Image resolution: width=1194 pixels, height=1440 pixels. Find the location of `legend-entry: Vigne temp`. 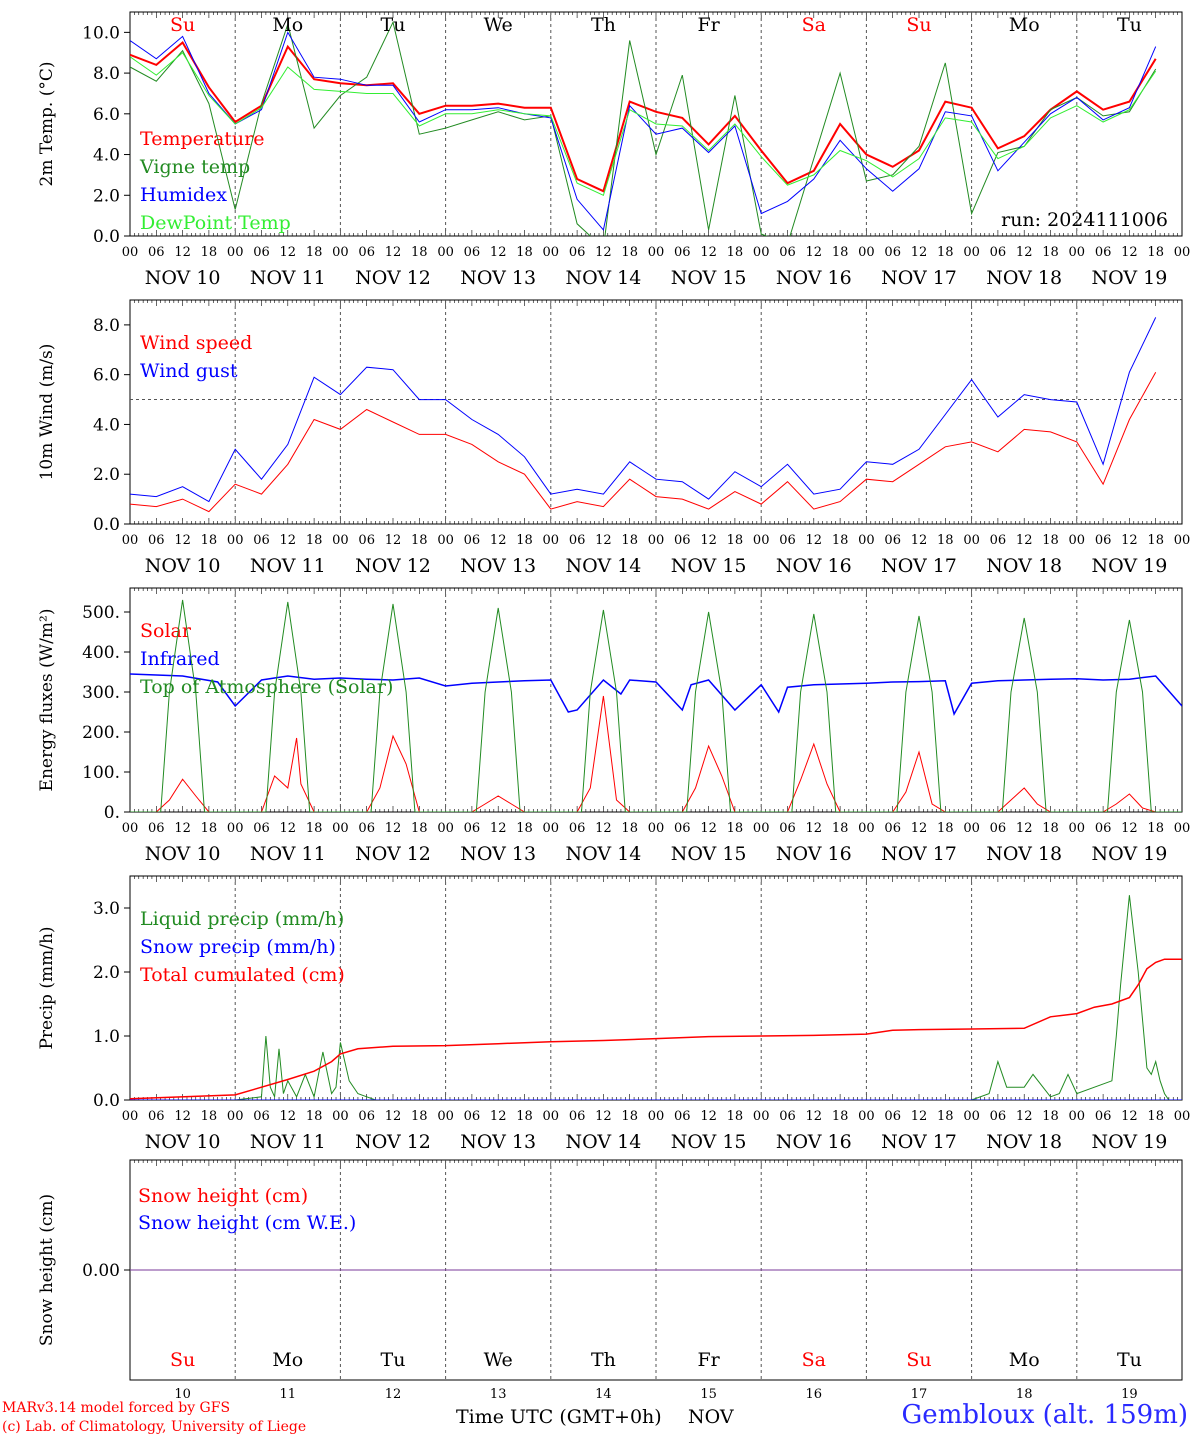

legend-entry: Vigne temp is located at coordinates (194, 167).